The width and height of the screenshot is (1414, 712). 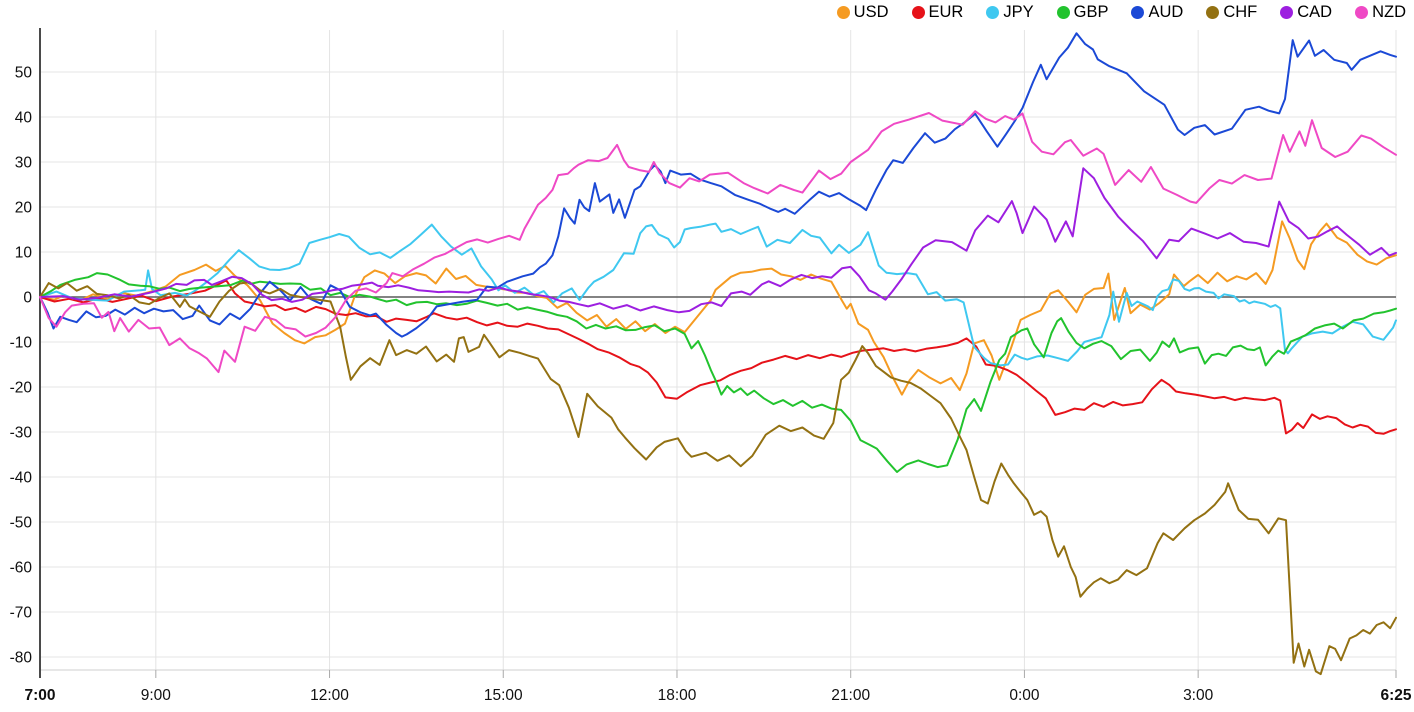 I want to click on y-tick-label: -60, so click(x=21, y=568).